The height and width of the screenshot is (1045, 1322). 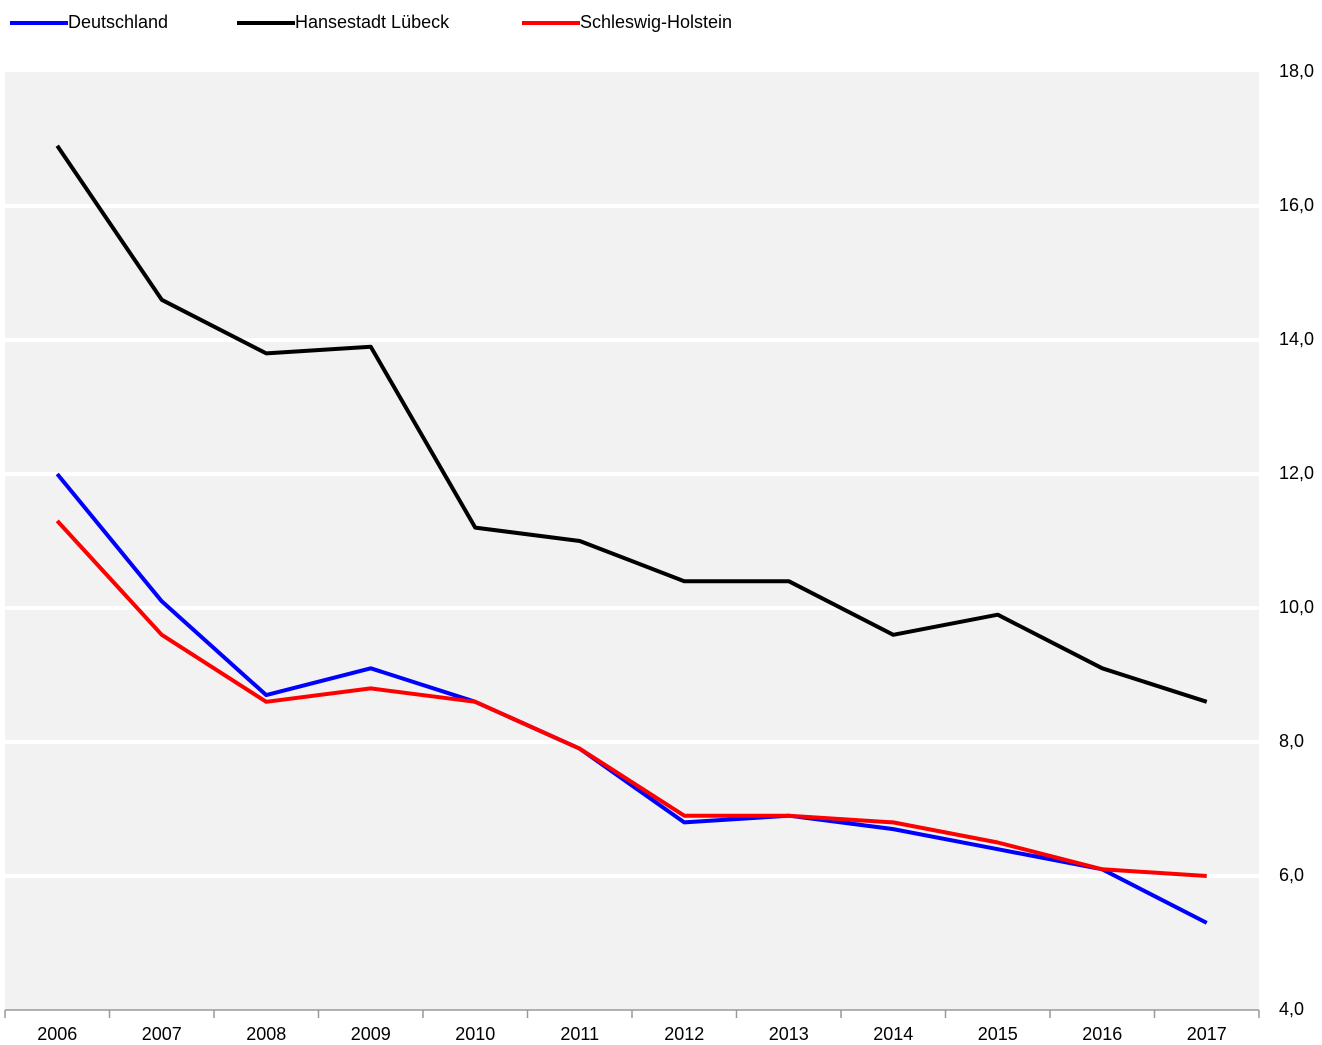 I want to click on x-tick-label: 2009, so click(x=371, y=1034).